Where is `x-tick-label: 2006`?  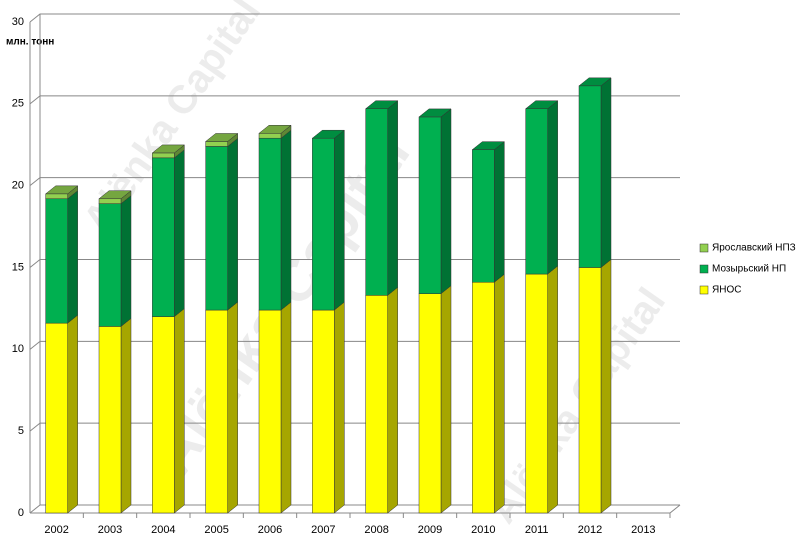
x-tick-label: 2006 is located at coordinates (270, 530).